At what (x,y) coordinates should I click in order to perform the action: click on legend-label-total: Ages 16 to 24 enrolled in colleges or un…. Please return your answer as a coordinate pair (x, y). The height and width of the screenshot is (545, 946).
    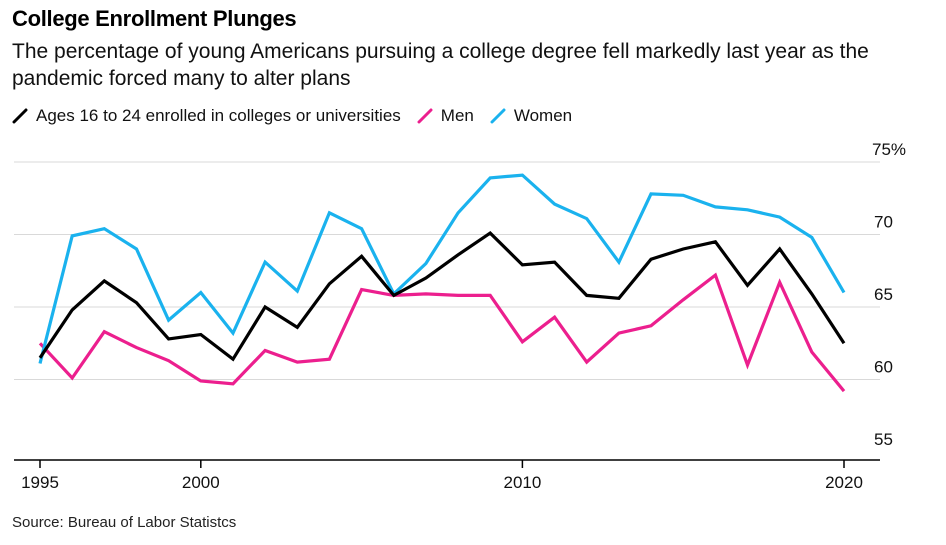
    Looking at the image, I should click on (218, 115).